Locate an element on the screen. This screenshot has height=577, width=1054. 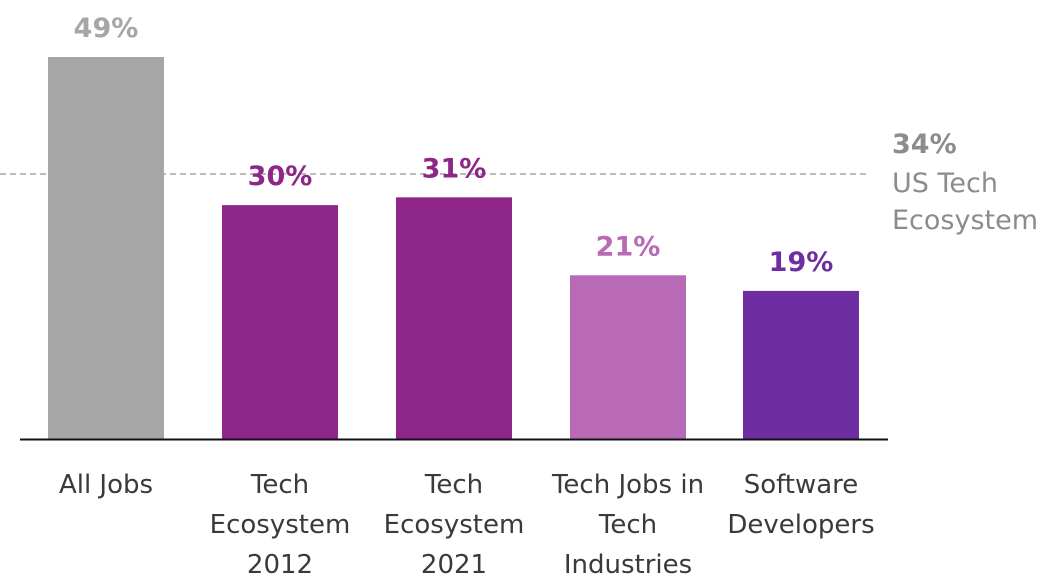
bar-value-label-0: 49% is located at coordinates (106, 28).